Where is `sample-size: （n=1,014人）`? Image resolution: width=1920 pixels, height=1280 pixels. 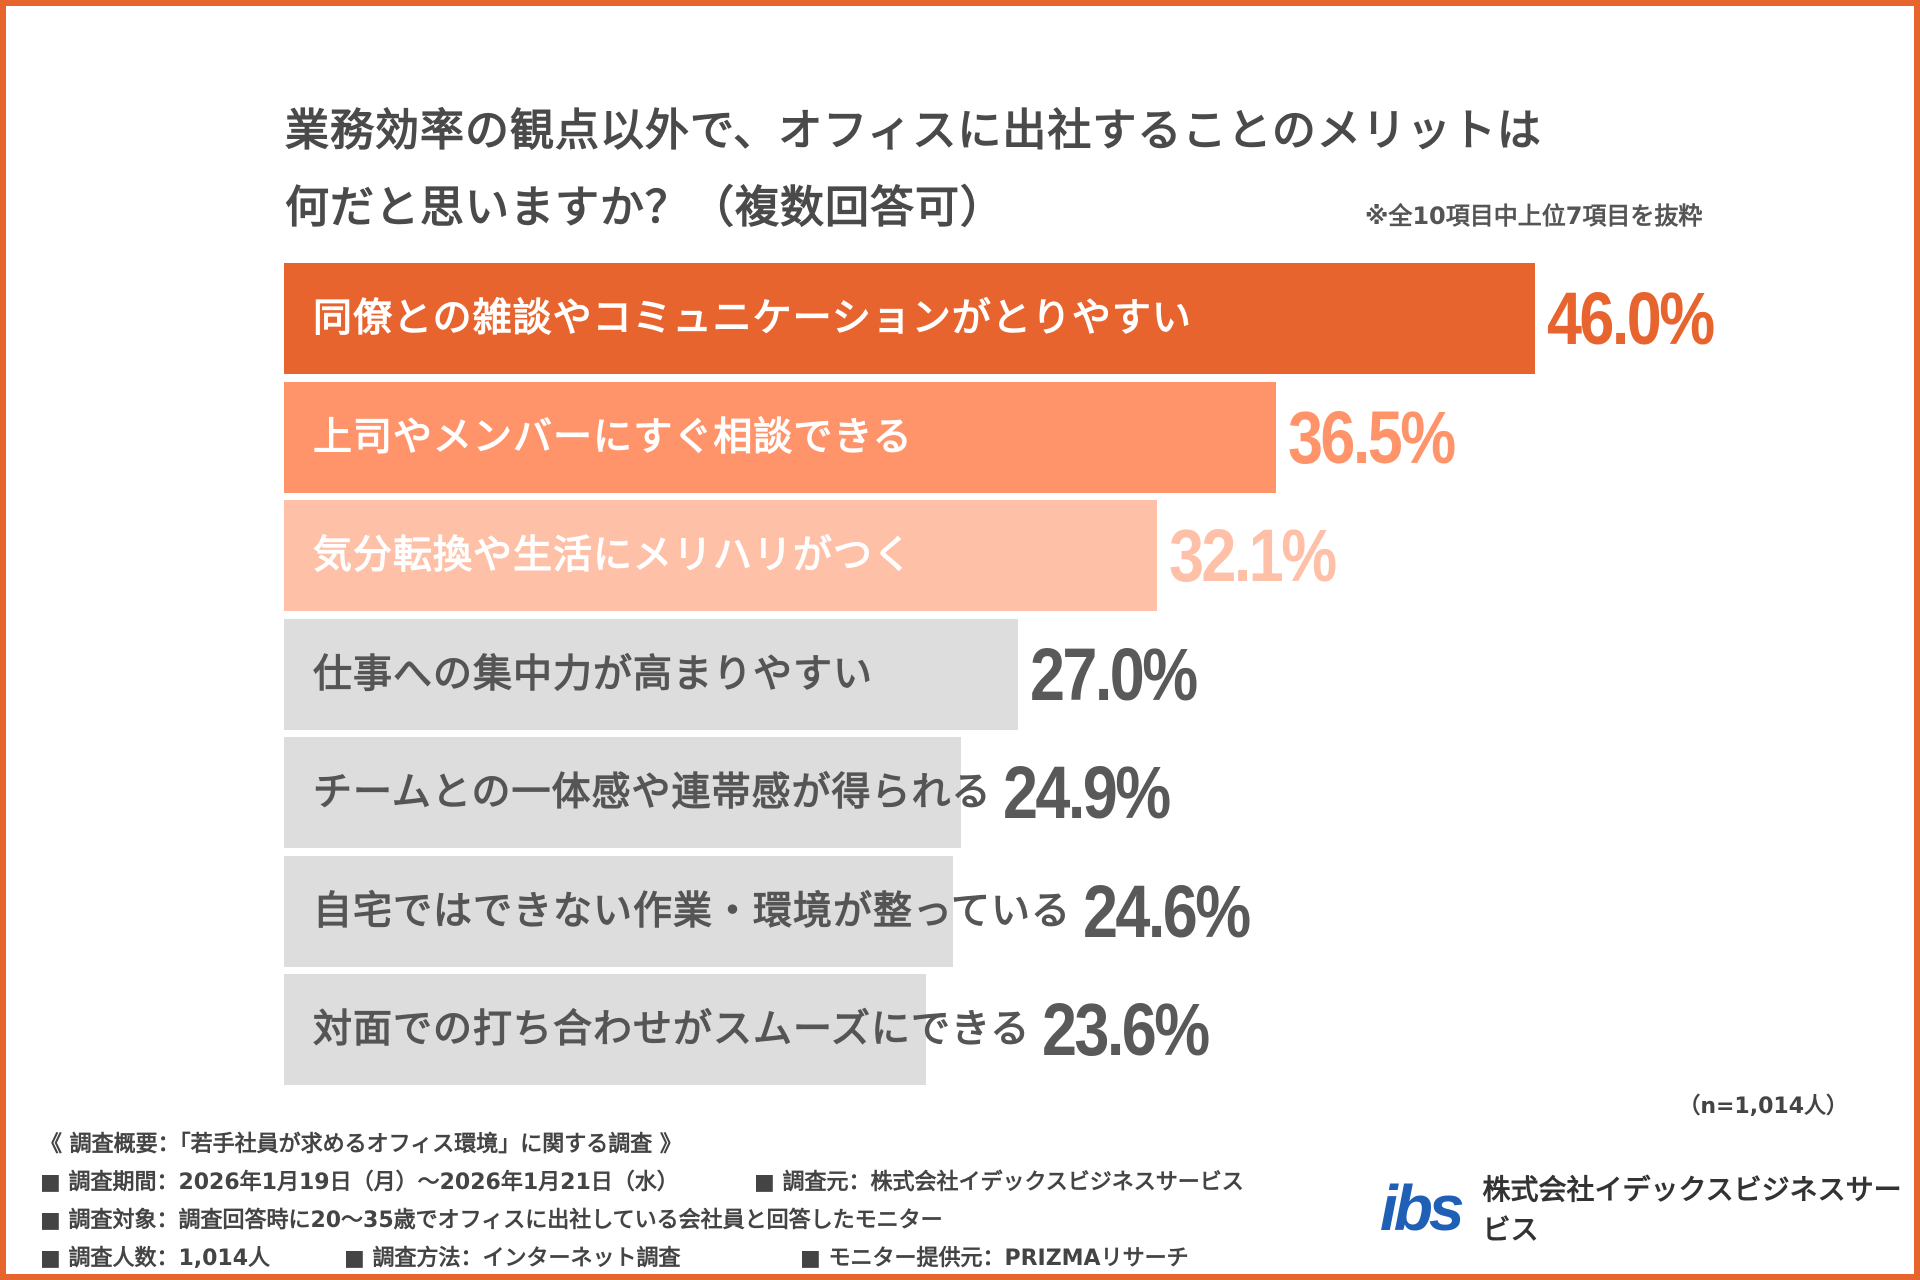 sample-size: （n=1,014人） is located at coordinates (1763, 1106).